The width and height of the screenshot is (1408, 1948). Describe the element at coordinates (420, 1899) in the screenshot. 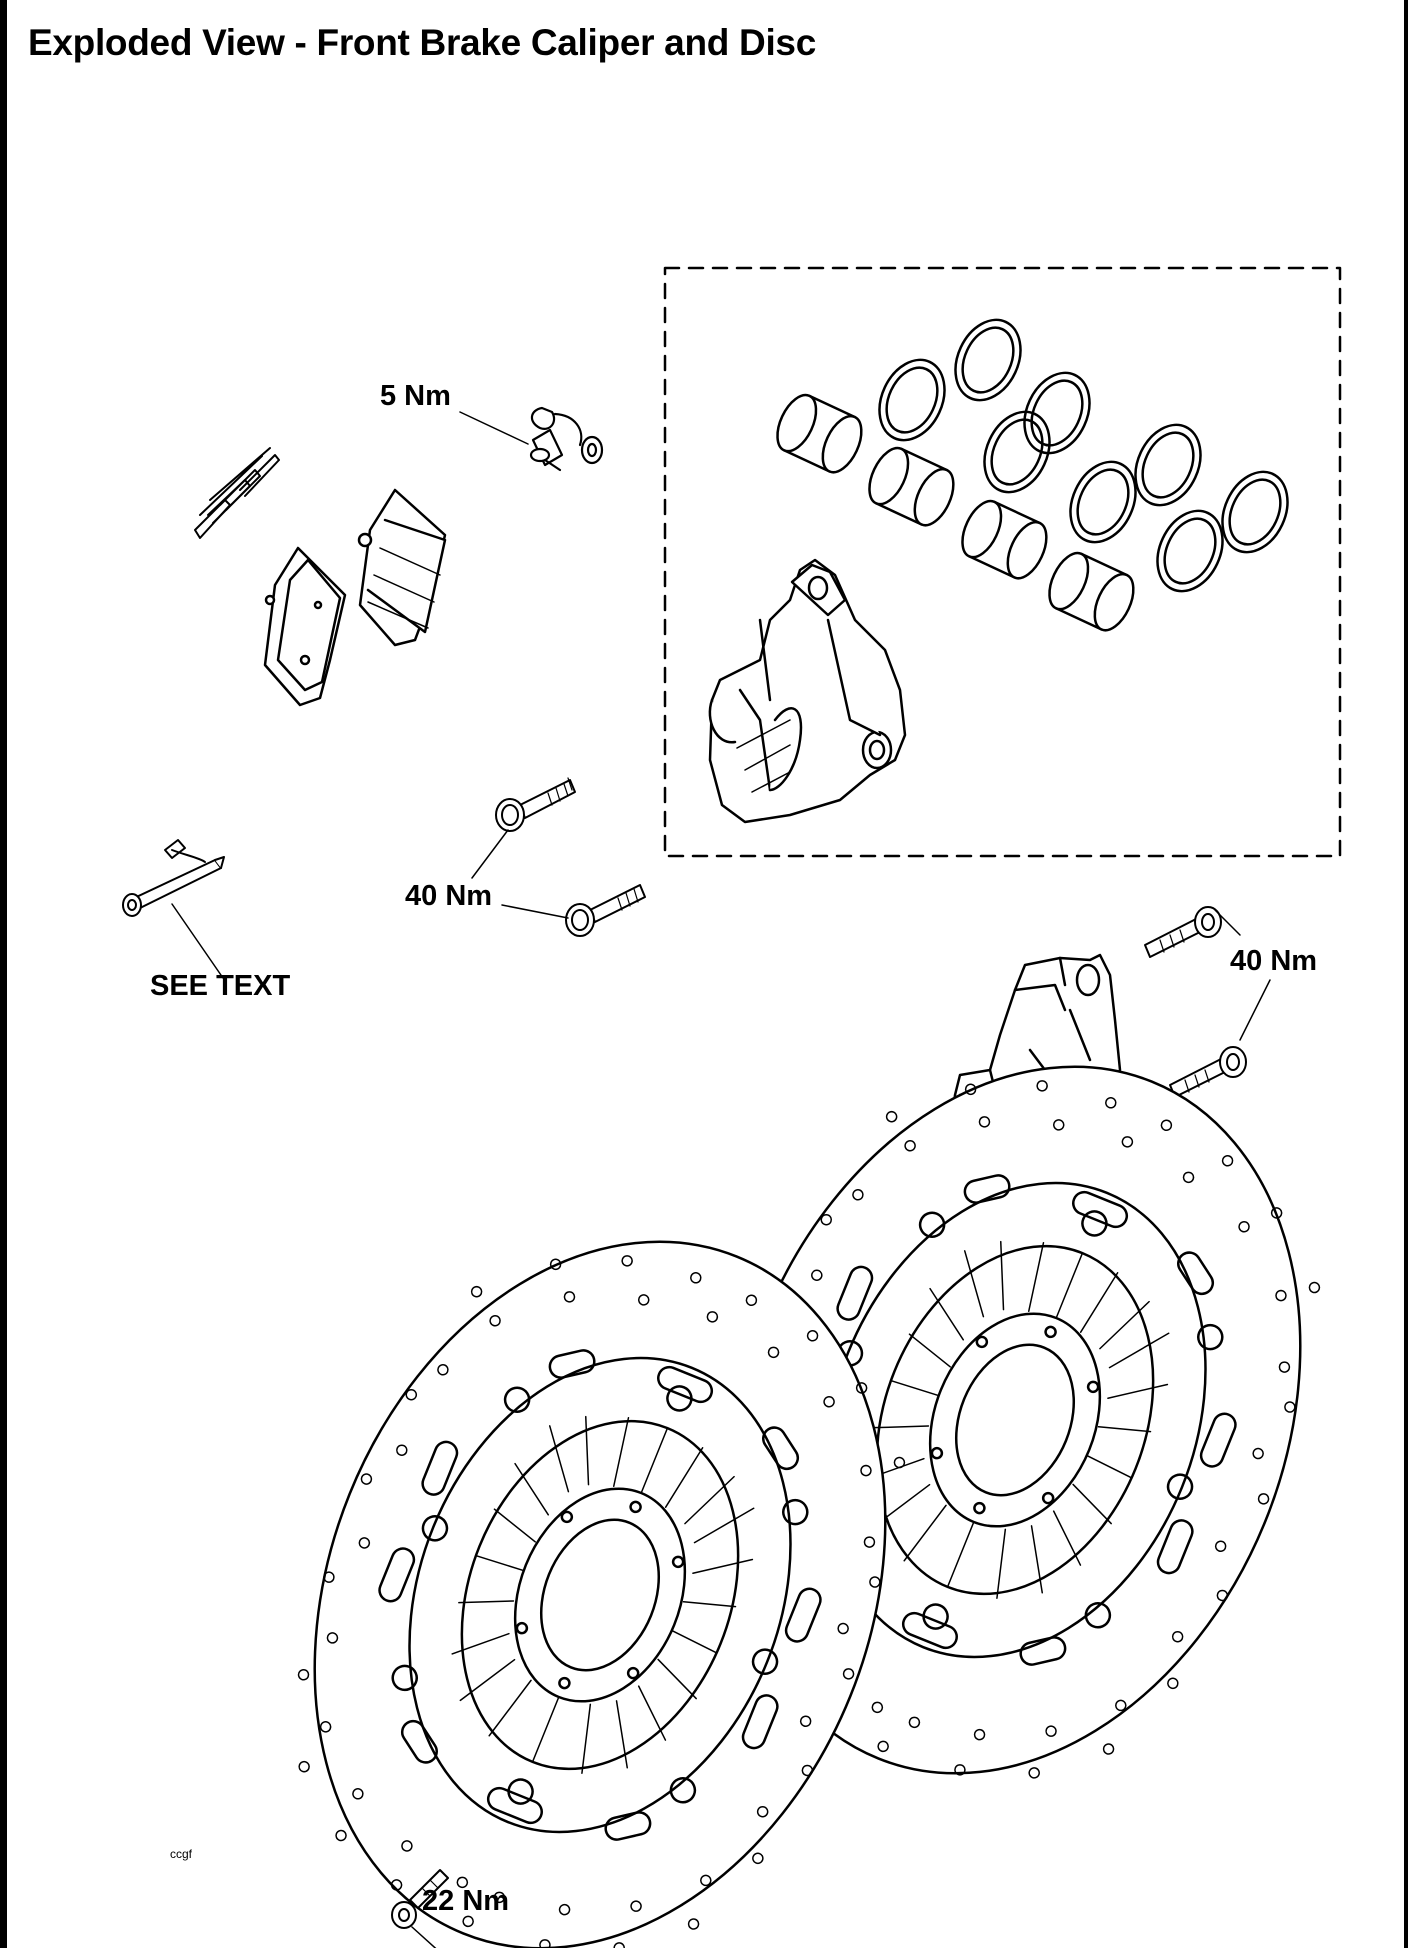

I see `disc-mounting-bolt` at that location.